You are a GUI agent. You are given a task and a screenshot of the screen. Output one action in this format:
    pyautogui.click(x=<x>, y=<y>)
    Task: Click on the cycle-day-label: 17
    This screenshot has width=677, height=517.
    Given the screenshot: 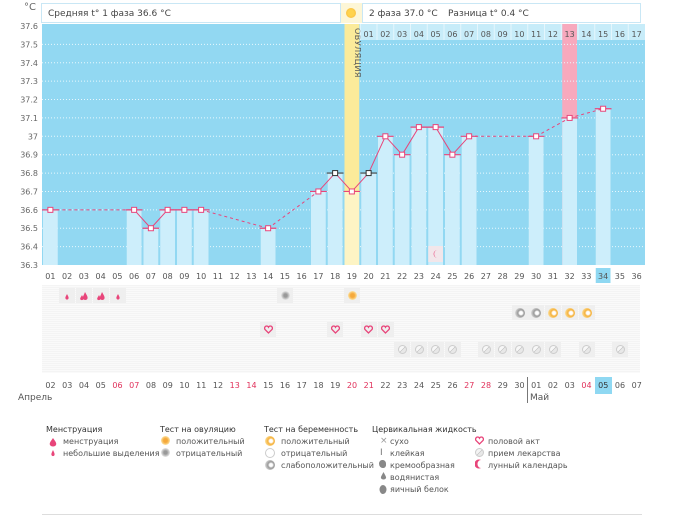 What is the action you would take?
    pyautogui.click(x=318, y=276)
    